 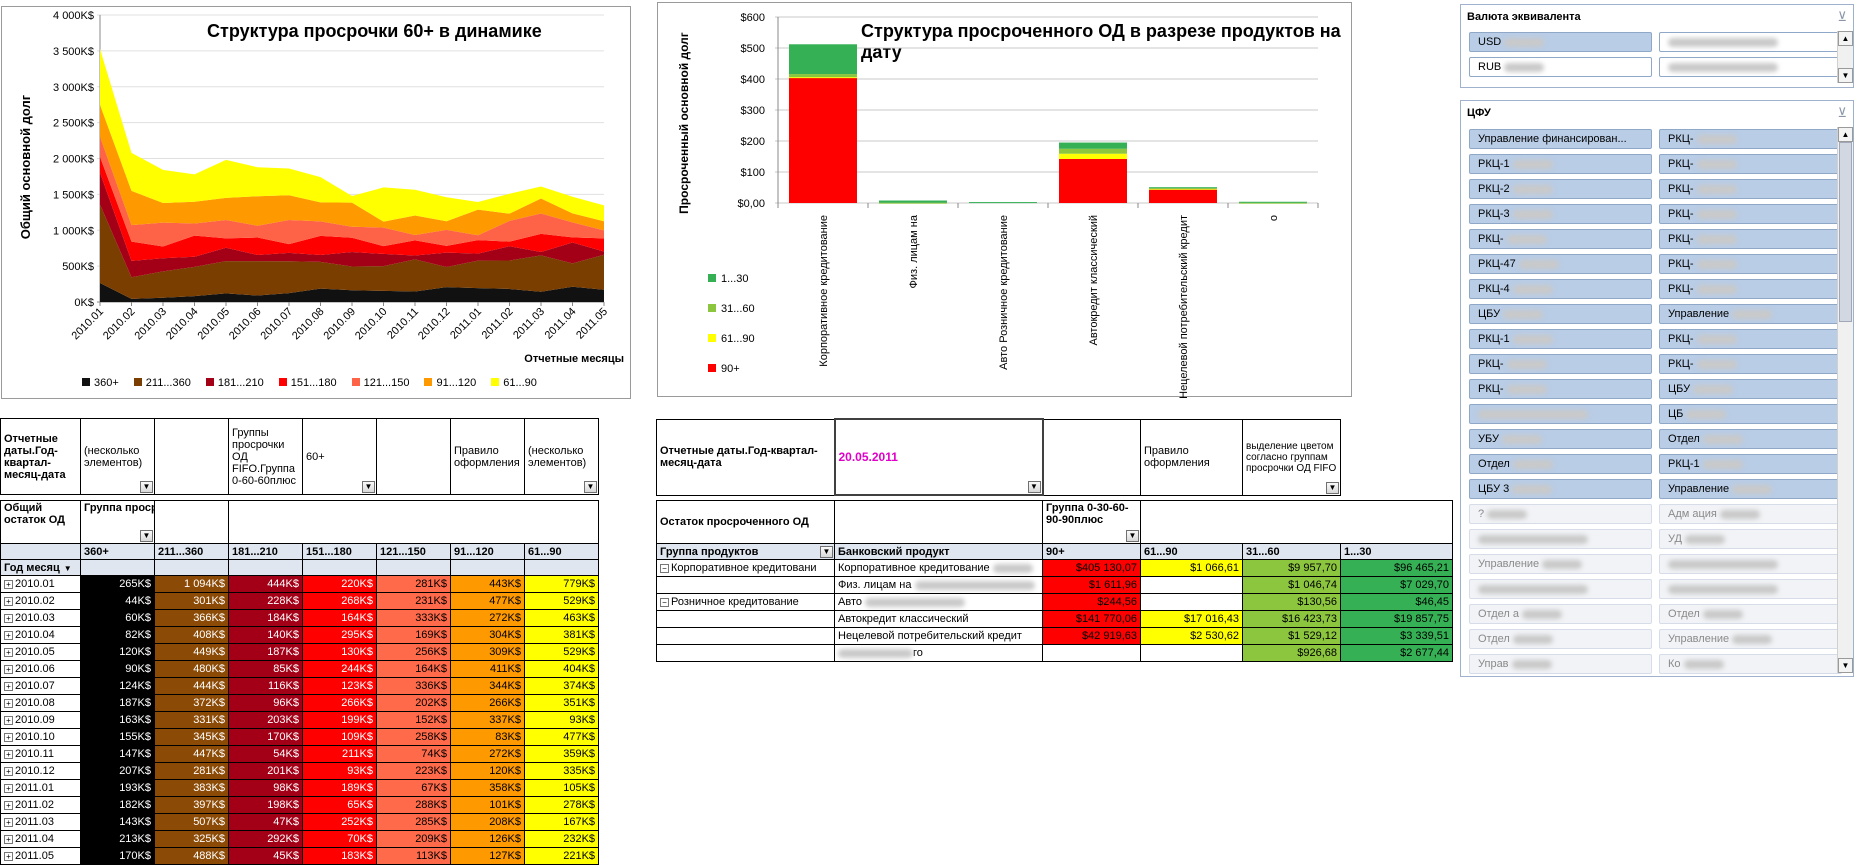 I want to click on slicer-item: USD, so click(x=1560, y=42).